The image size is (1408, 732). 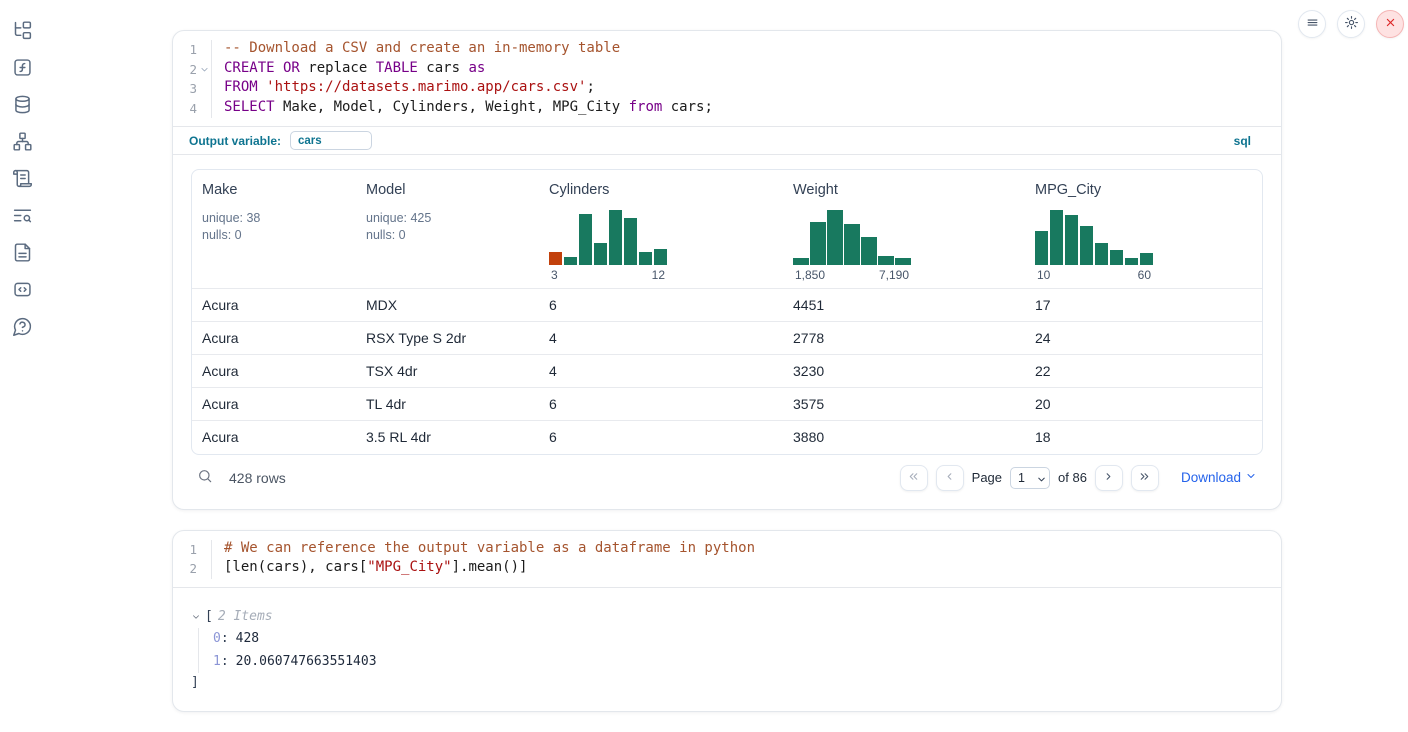 I want to click on histogram-max-label: 12, so click(x=658, y=275).